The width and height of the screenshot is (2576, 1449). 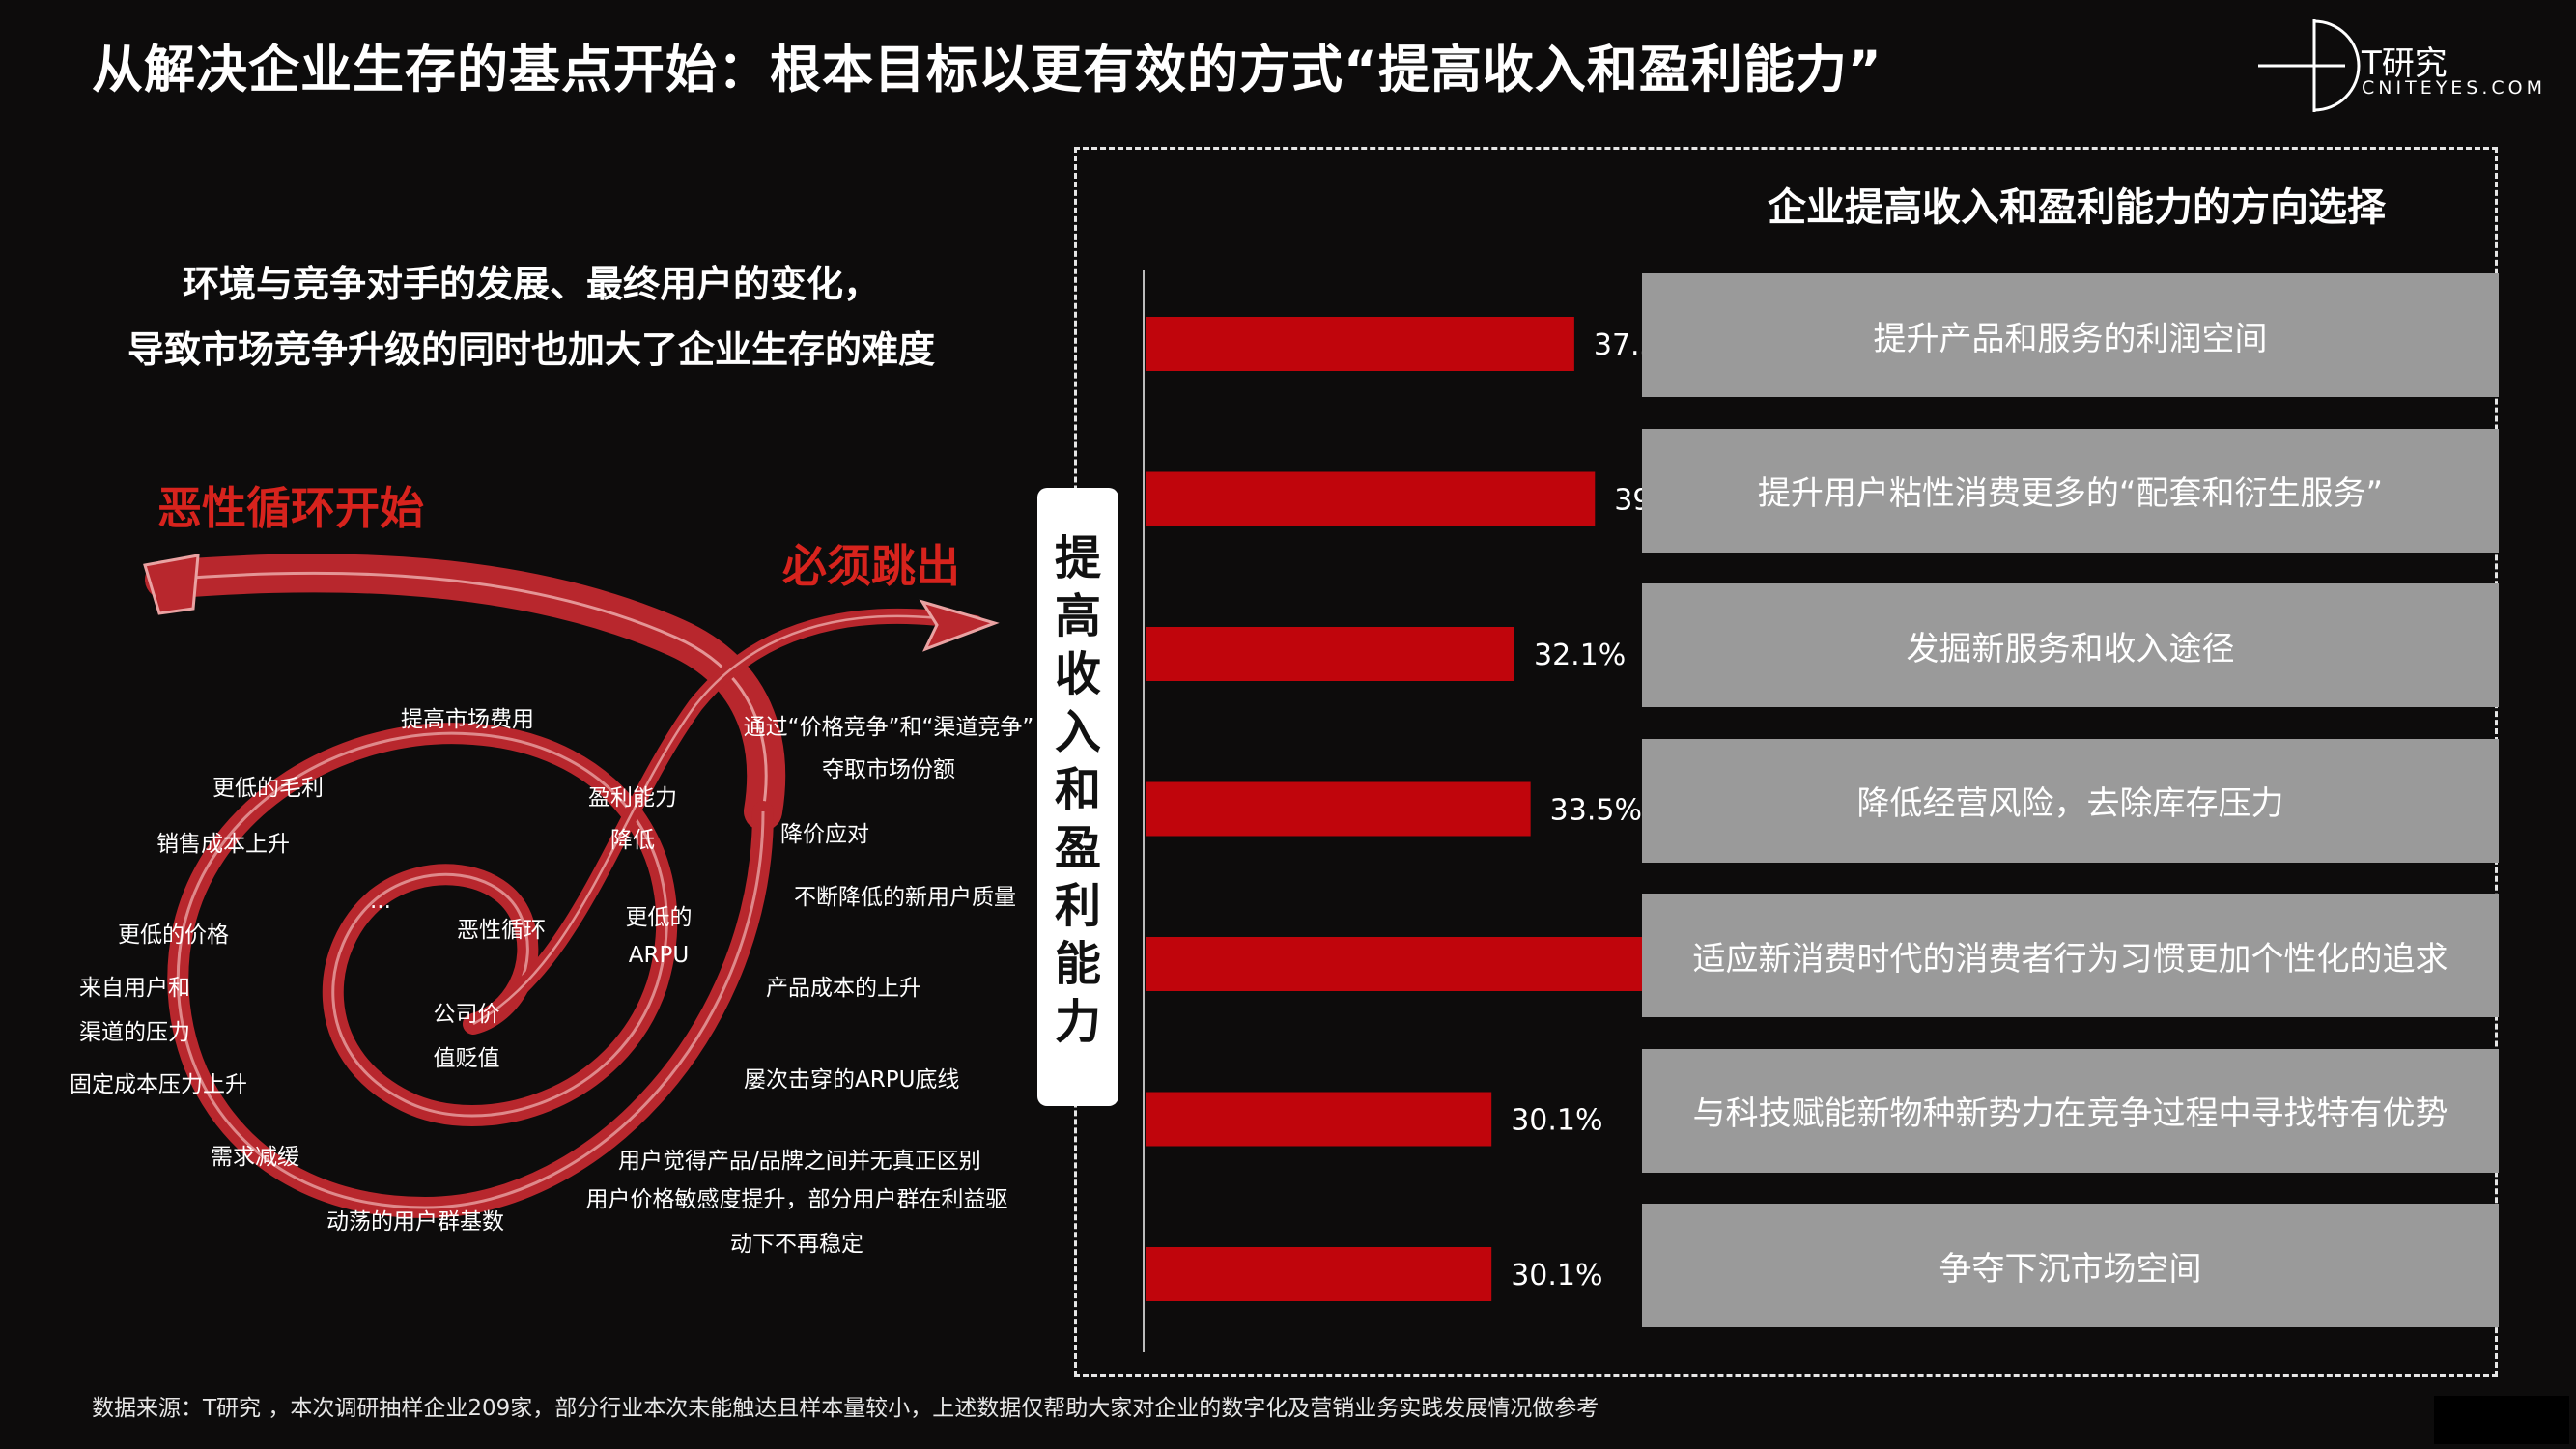 I want to click on label-no-diff: 用户觉得产品/品牌之间并无真正区别, so click(x=799, y=1161).